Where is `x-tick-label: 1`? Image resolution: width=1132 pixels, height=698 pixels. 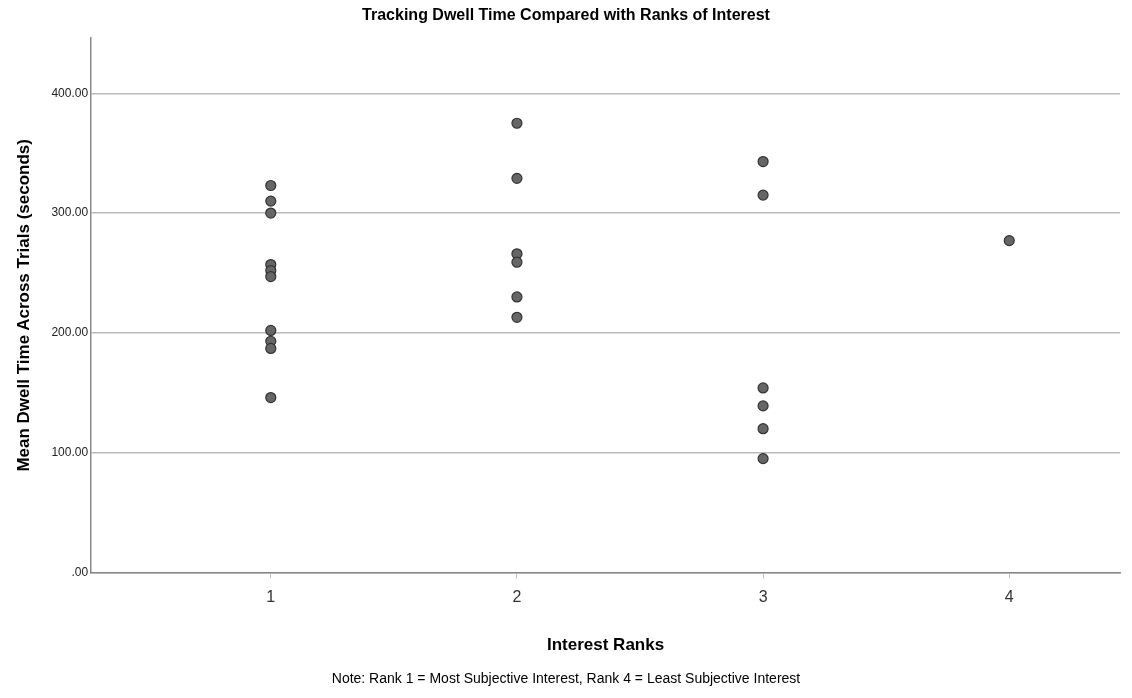 x-tick-label: 1 is located at coordinates (271, 597).